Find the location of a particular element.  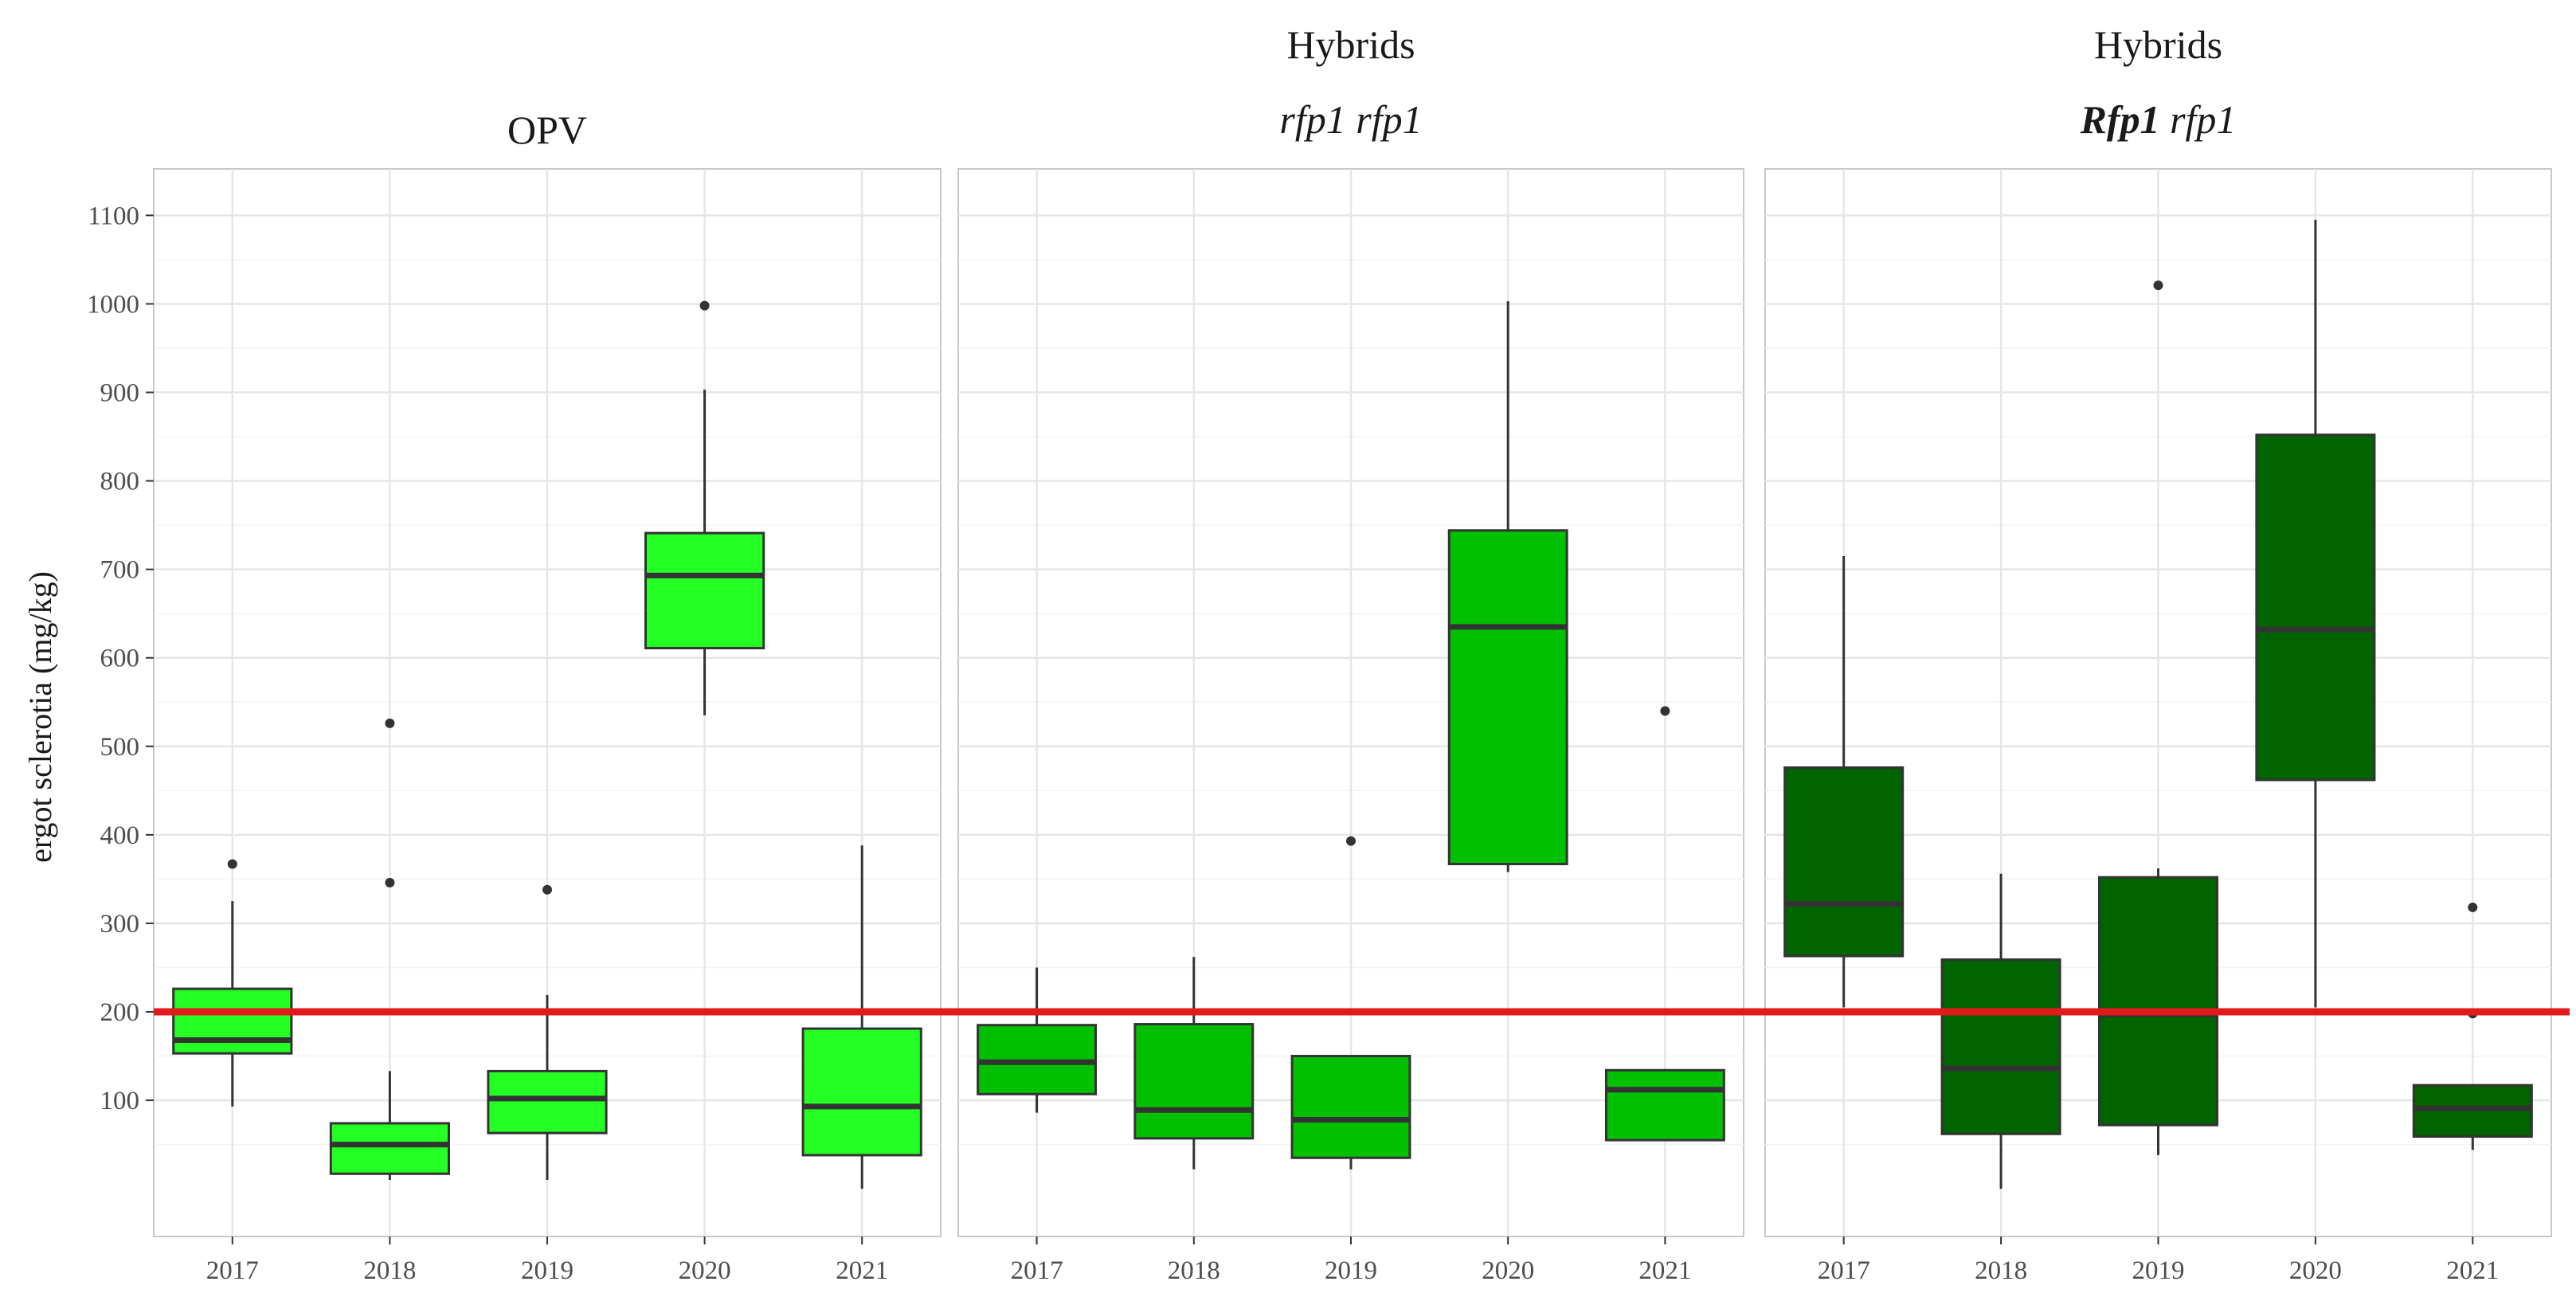

panel-title-line: Rfp1 rfp1 is located at coordinates (2158, 119).